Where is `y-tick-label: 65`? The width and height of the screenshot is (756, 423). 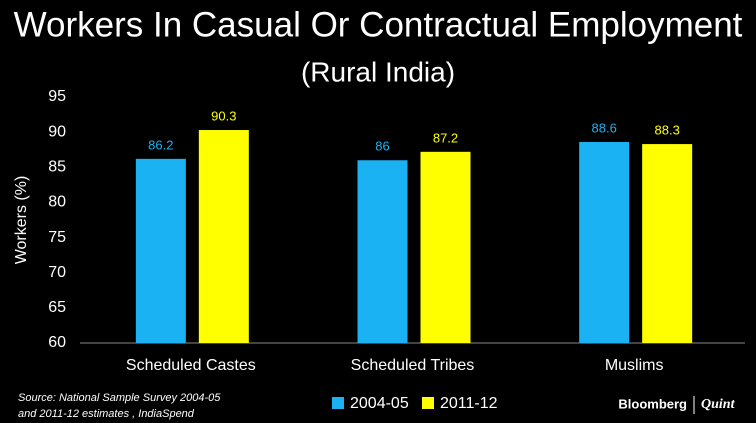 y-tick-label: 65 is located at coordinates (57, 307).